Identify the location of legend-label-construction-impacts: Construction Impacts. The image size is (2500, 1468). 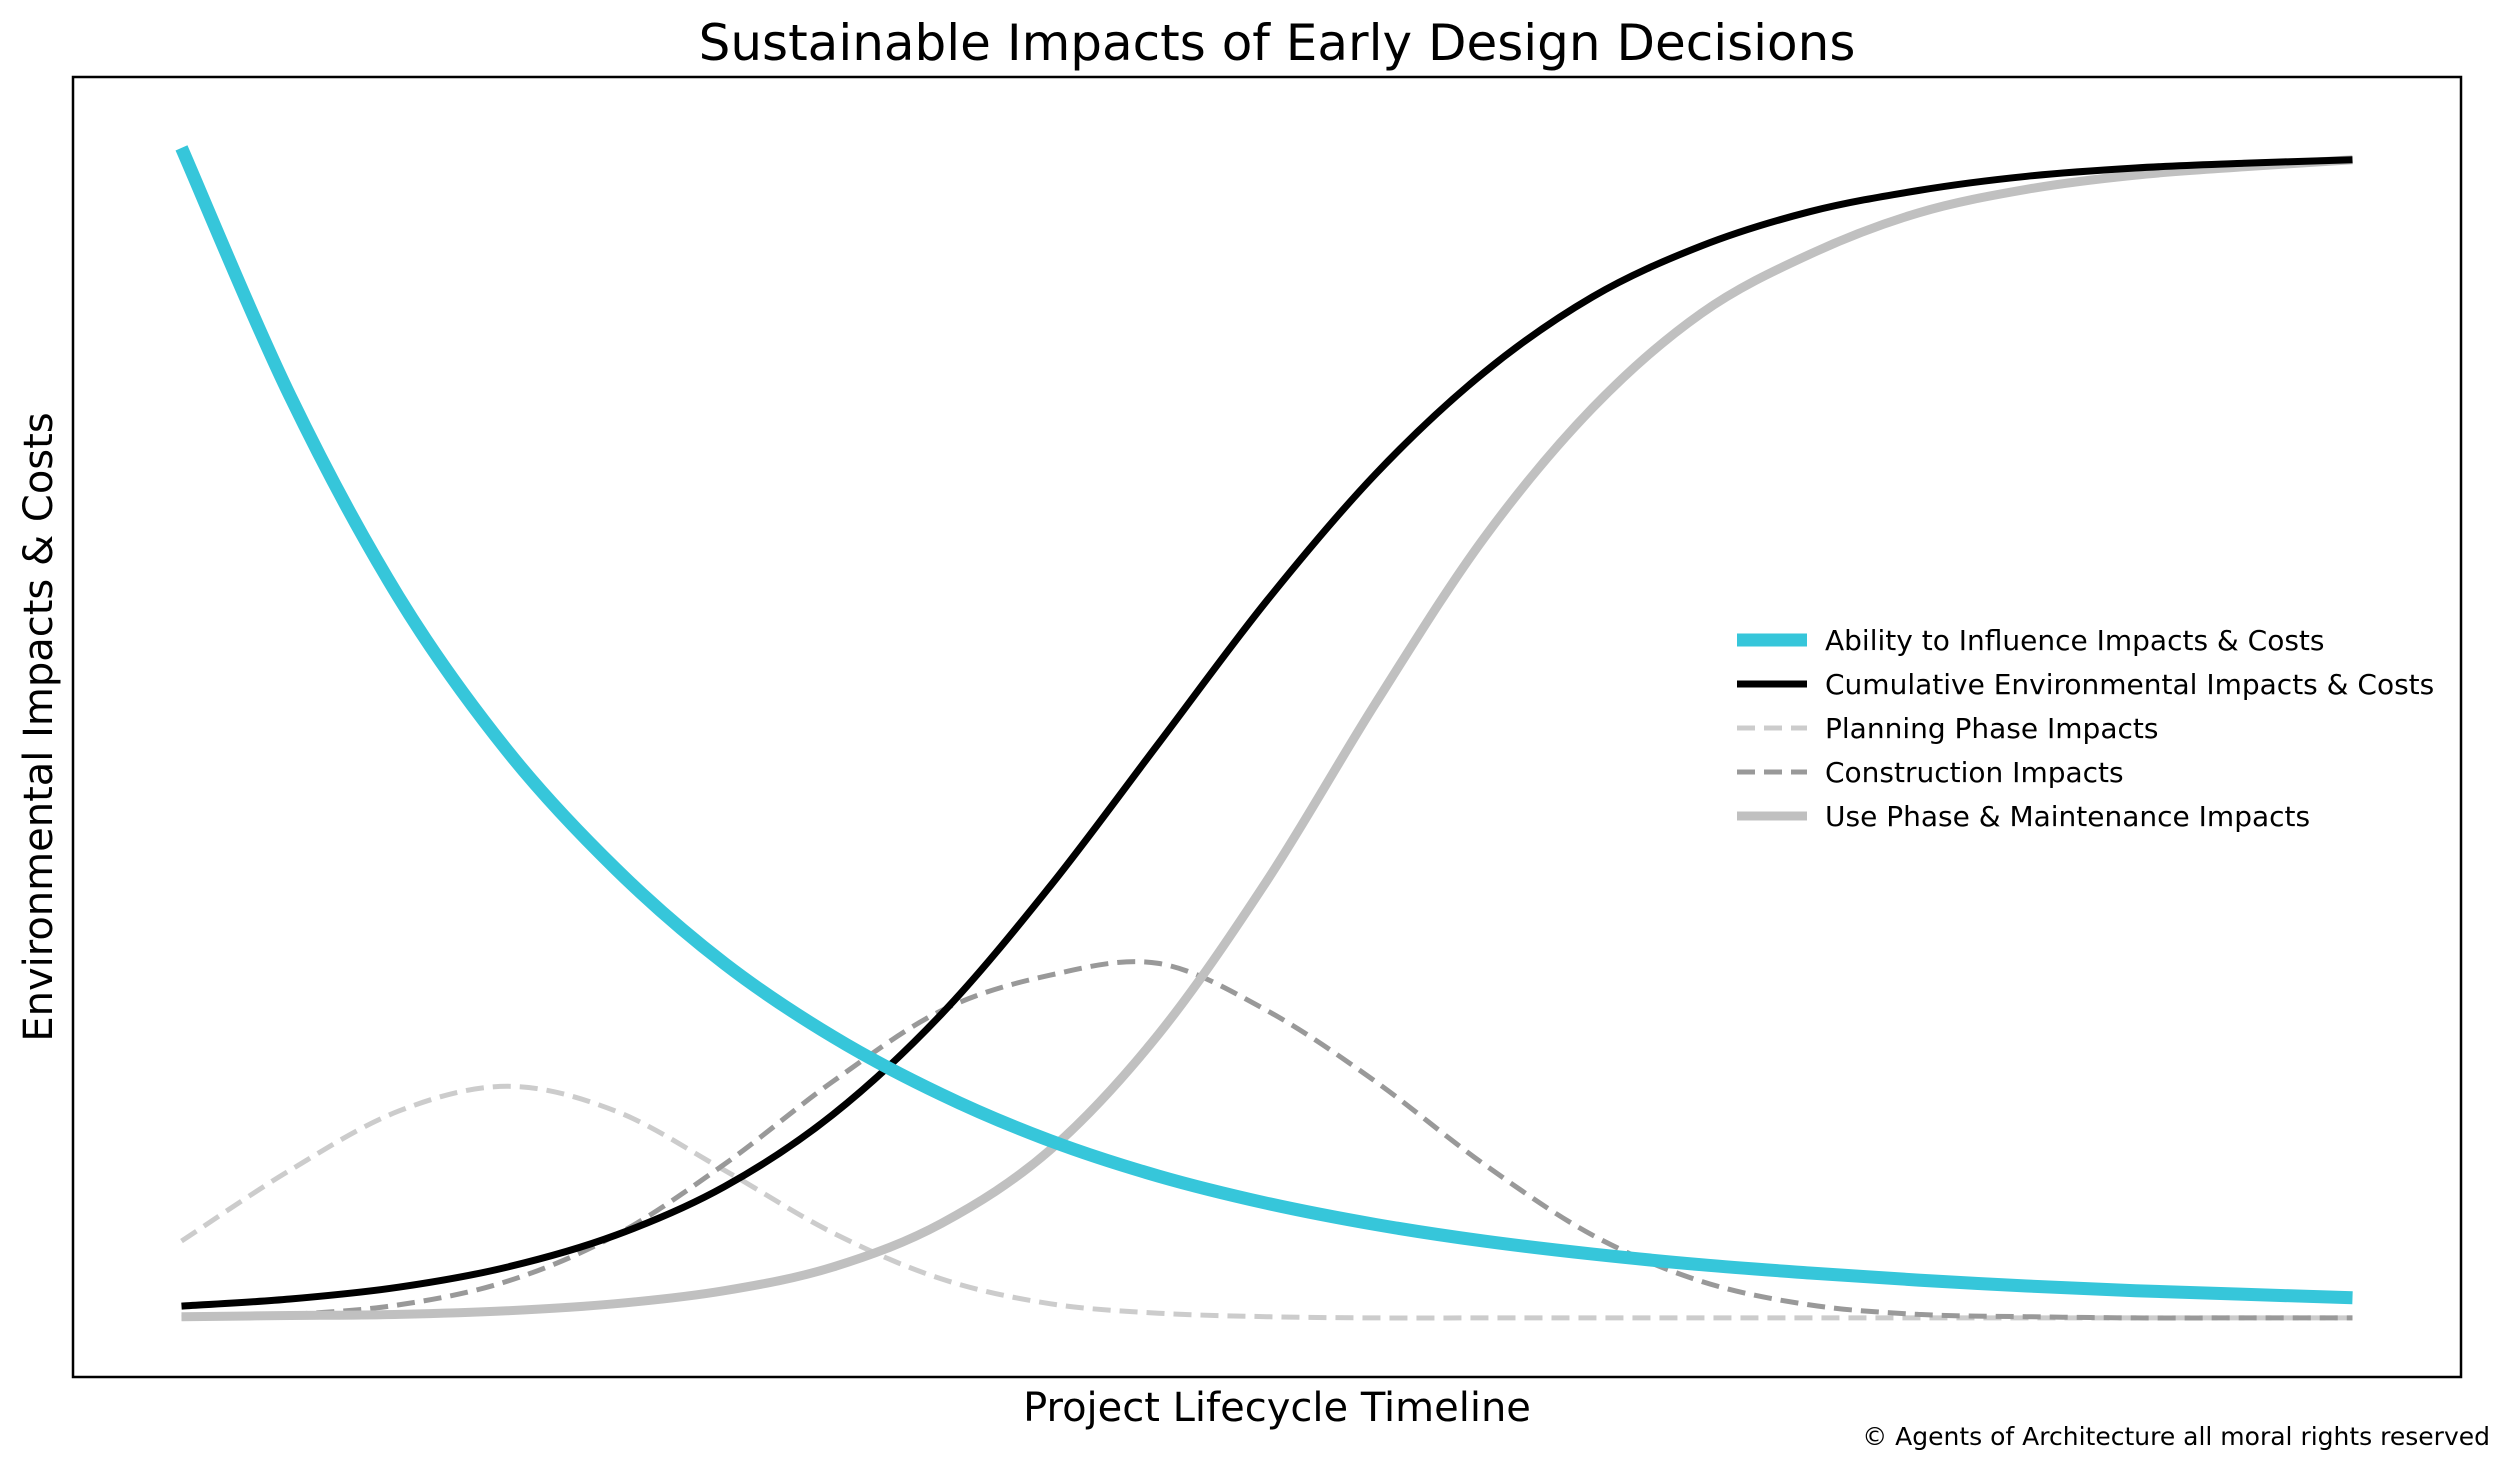
(1974, 772).